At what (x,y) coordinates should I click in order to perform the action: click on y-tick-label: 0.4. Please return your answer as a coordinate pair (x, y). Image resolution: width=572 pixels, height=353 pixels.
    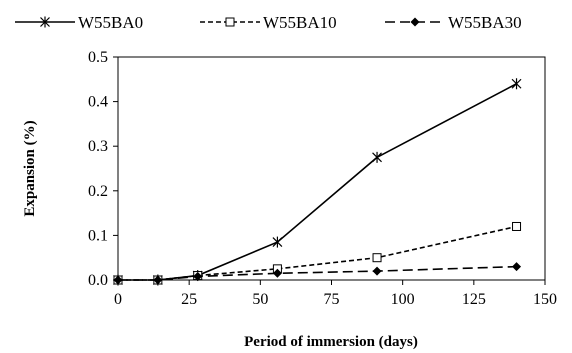
    Looking at the image, I should click on (98, 102).